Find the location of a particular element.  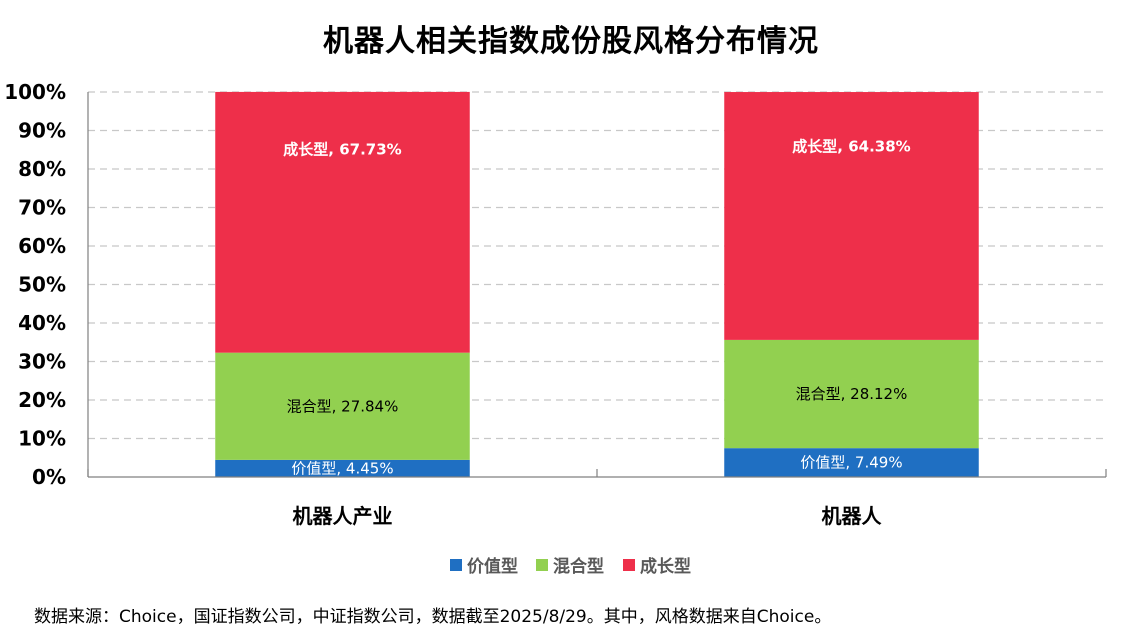

y-tick-label: 40% is located at coordinates (42, 323).